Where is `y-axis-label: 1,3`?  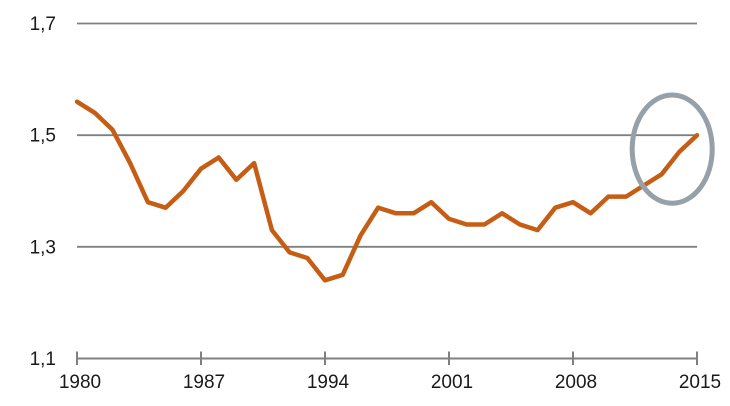
y-axis-label: 1,3 is located at coordinates (43, 247).